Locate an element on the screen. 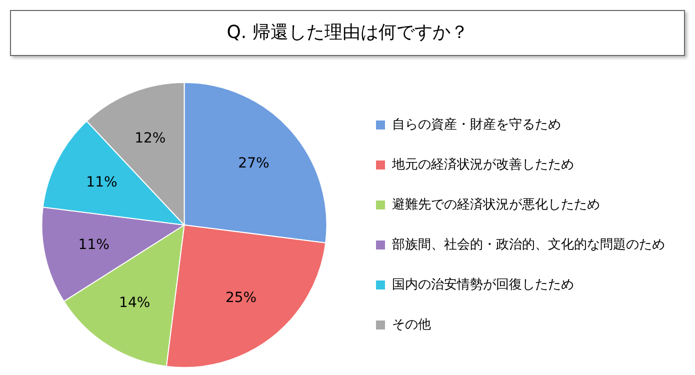  legend-label: 部族間、社会的・政治的、文化的な問題のため is located at coordinates (528, 244).